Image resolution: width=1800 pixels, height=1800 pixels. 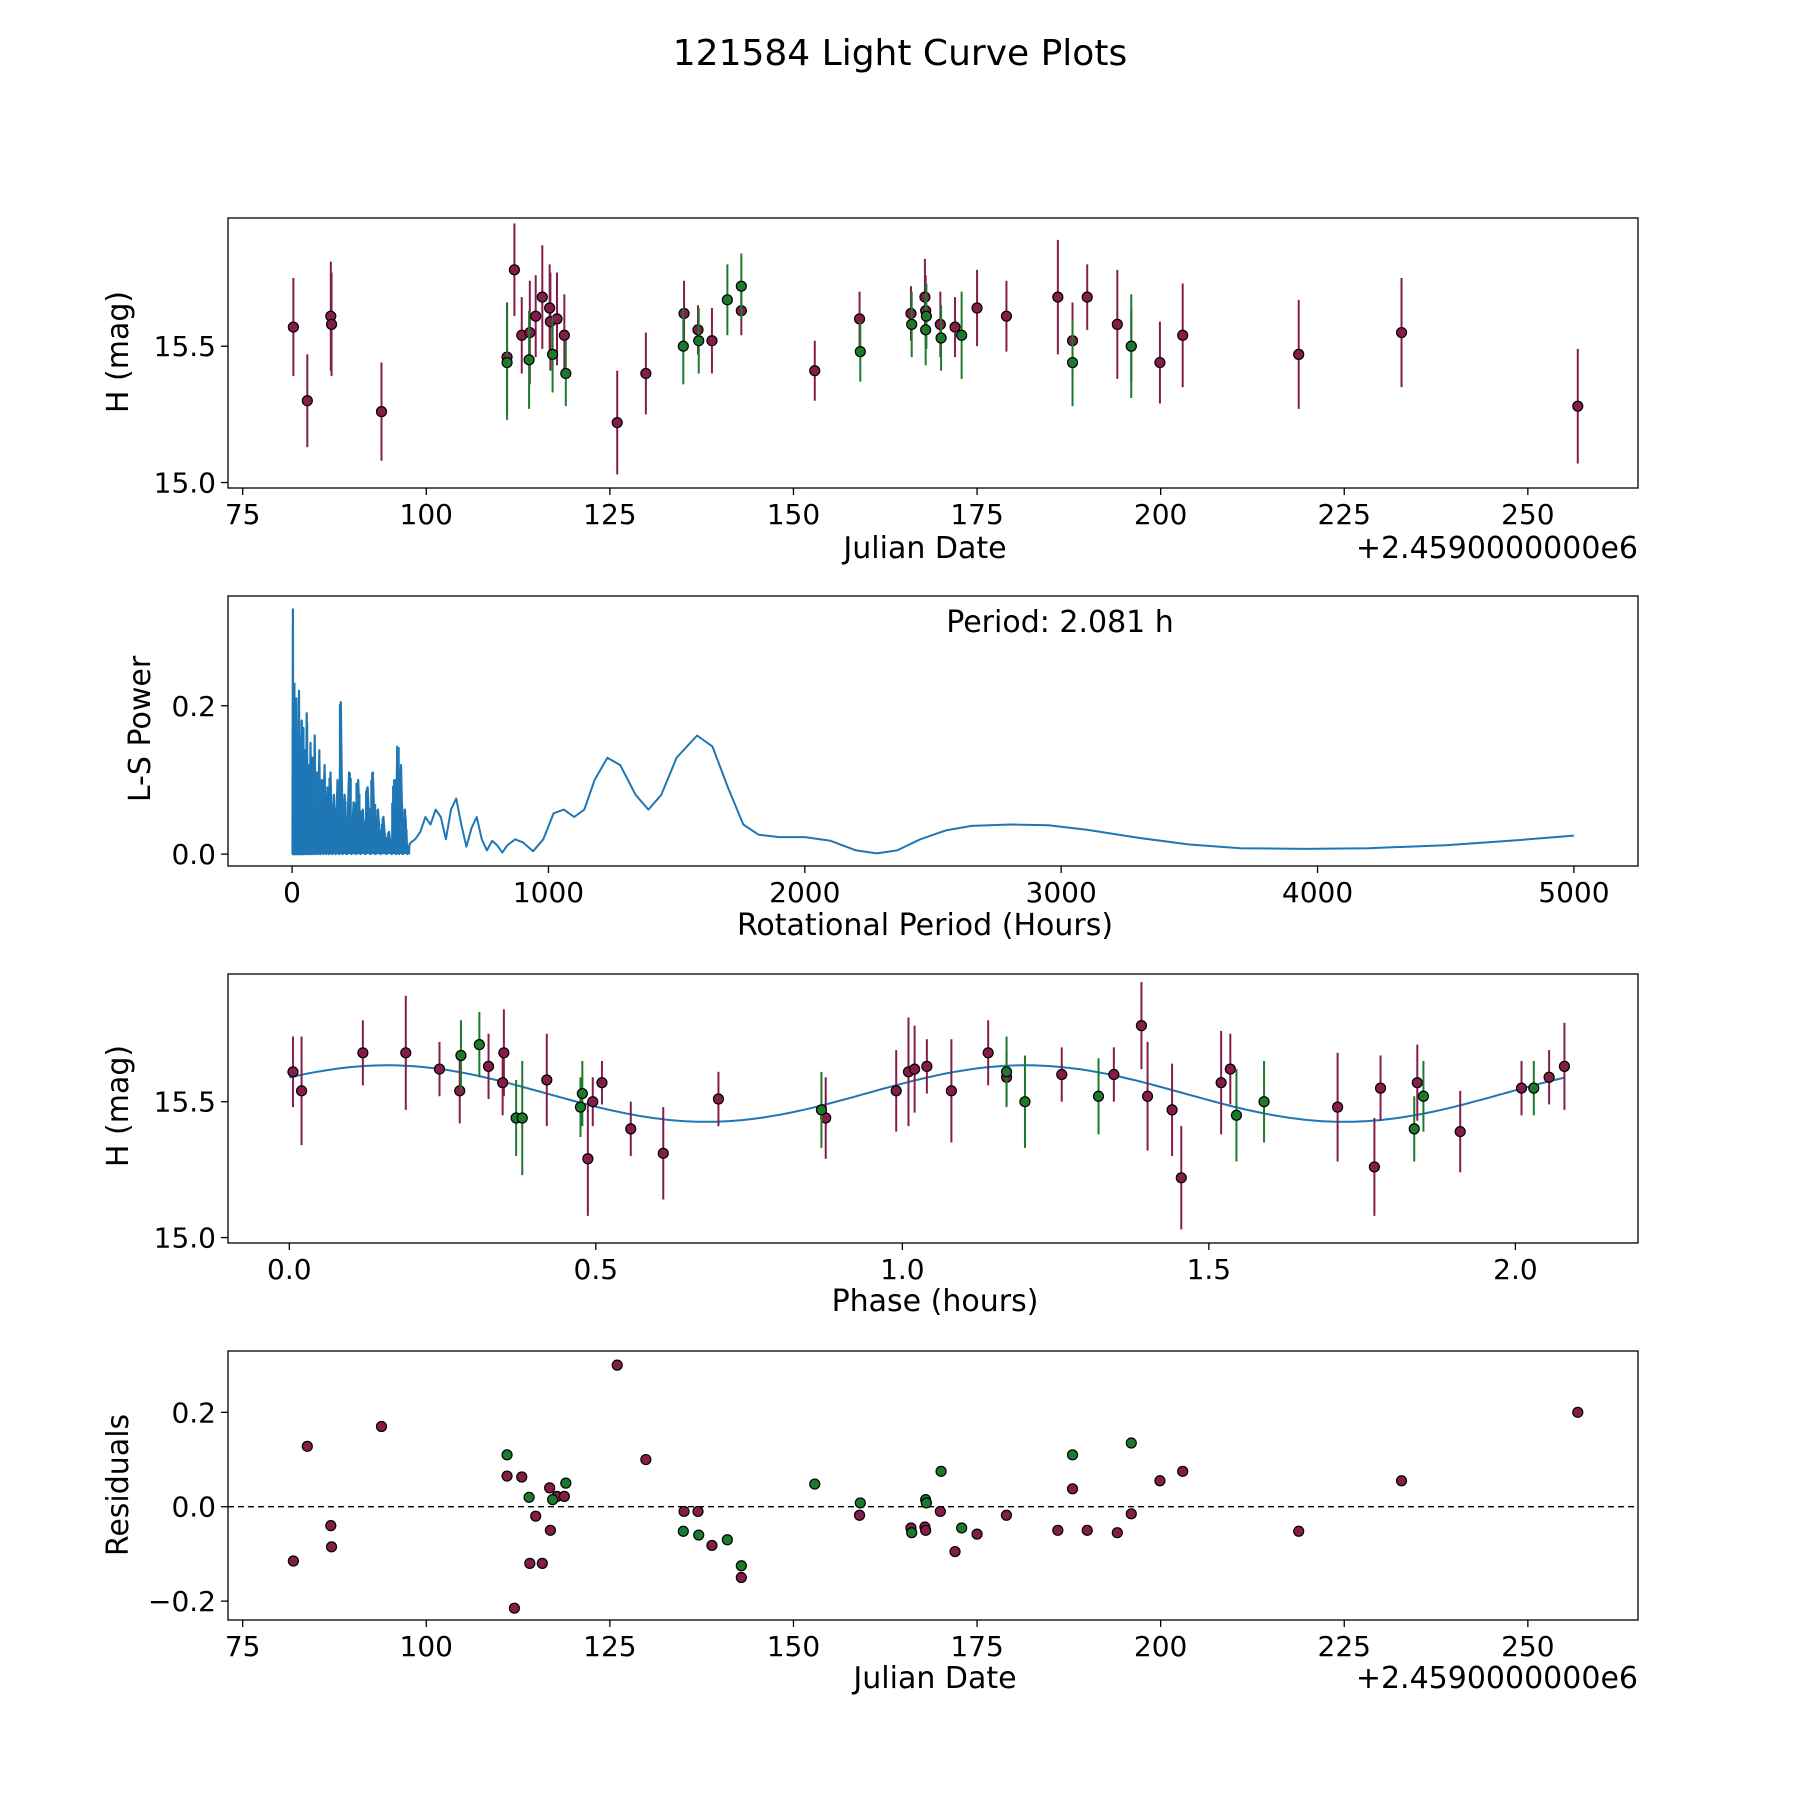 I want to click on phased-ylabel: H (mag), so click(x=118, y=1106).